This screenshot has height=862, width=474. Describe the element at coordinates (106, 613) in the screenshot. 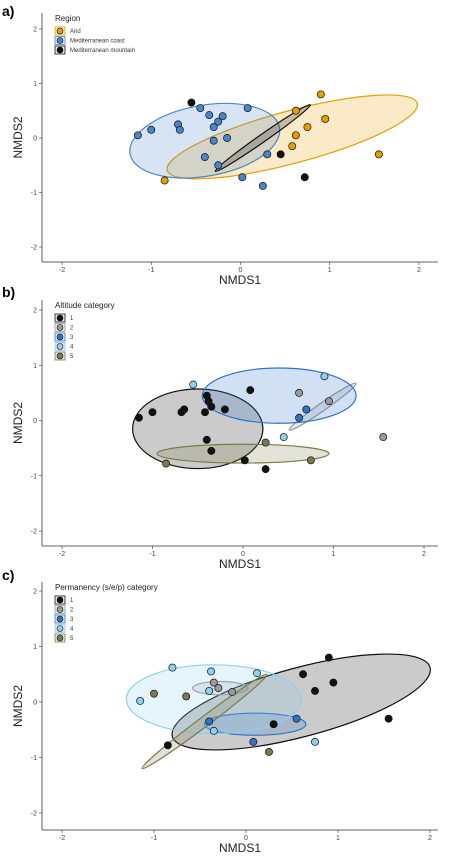

I see `legend: Permanency (s/e/p) category 1 2 3 4 5` at that location.